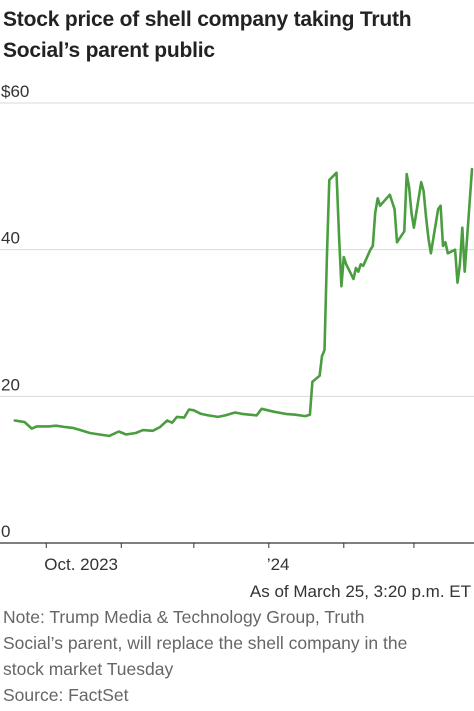 Image resolution: width=474 pixels, height=711 pixels. What do you see at coordinates (237, 558) in the screenshot?
I see `x-axis: Oct. 2023 ’24` at bounding box center [237, 558].